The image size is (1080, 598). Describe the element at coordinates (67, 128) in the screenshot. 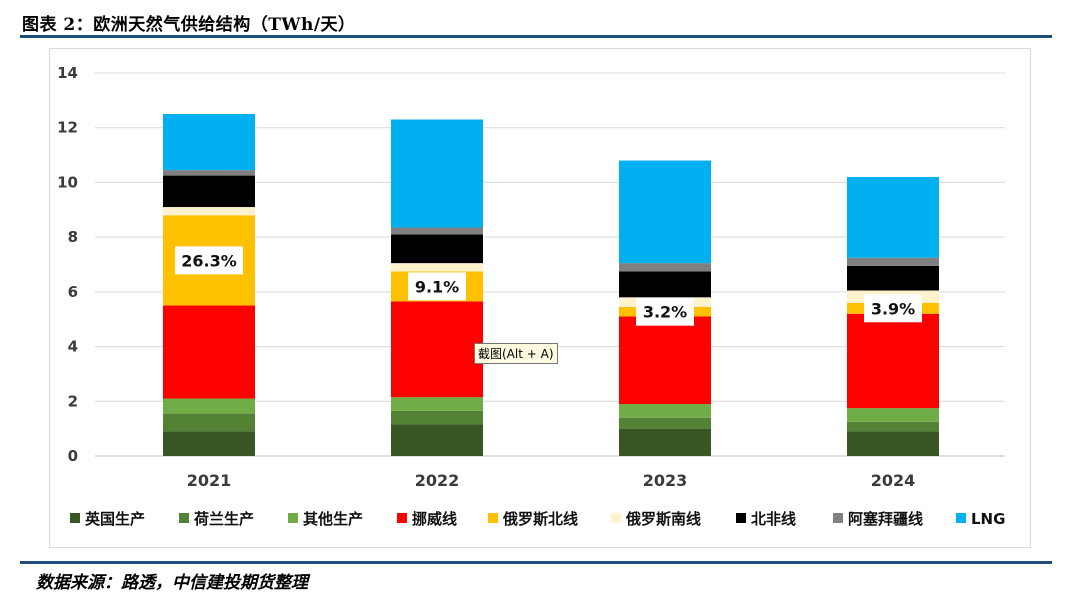

I see `y-tick-label: 12` at that location.